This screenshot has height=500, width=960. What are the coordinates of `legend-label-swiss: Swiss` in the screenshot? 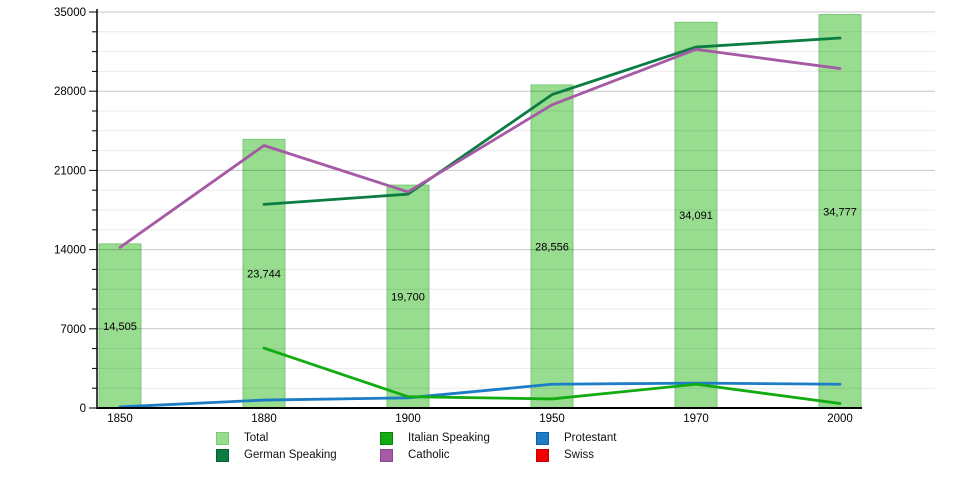 It's located at (579, 455).